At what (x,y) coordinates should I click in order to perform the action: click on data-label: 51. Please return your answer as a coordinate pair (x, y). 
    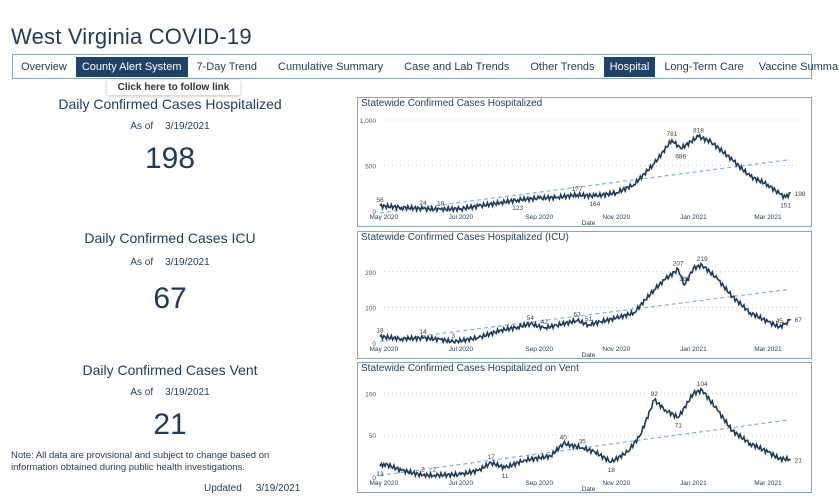
    Looking at the image, I should click on (589, 319).